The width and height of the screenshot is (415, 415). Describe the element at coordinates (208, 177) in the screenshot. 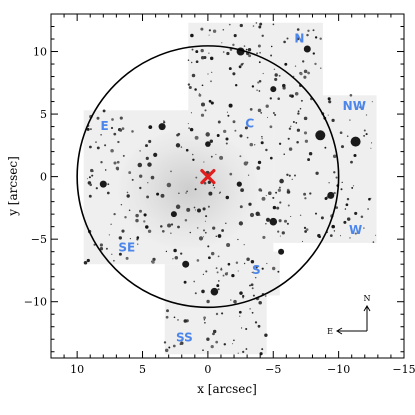

I see `center-x-marker` at that location.